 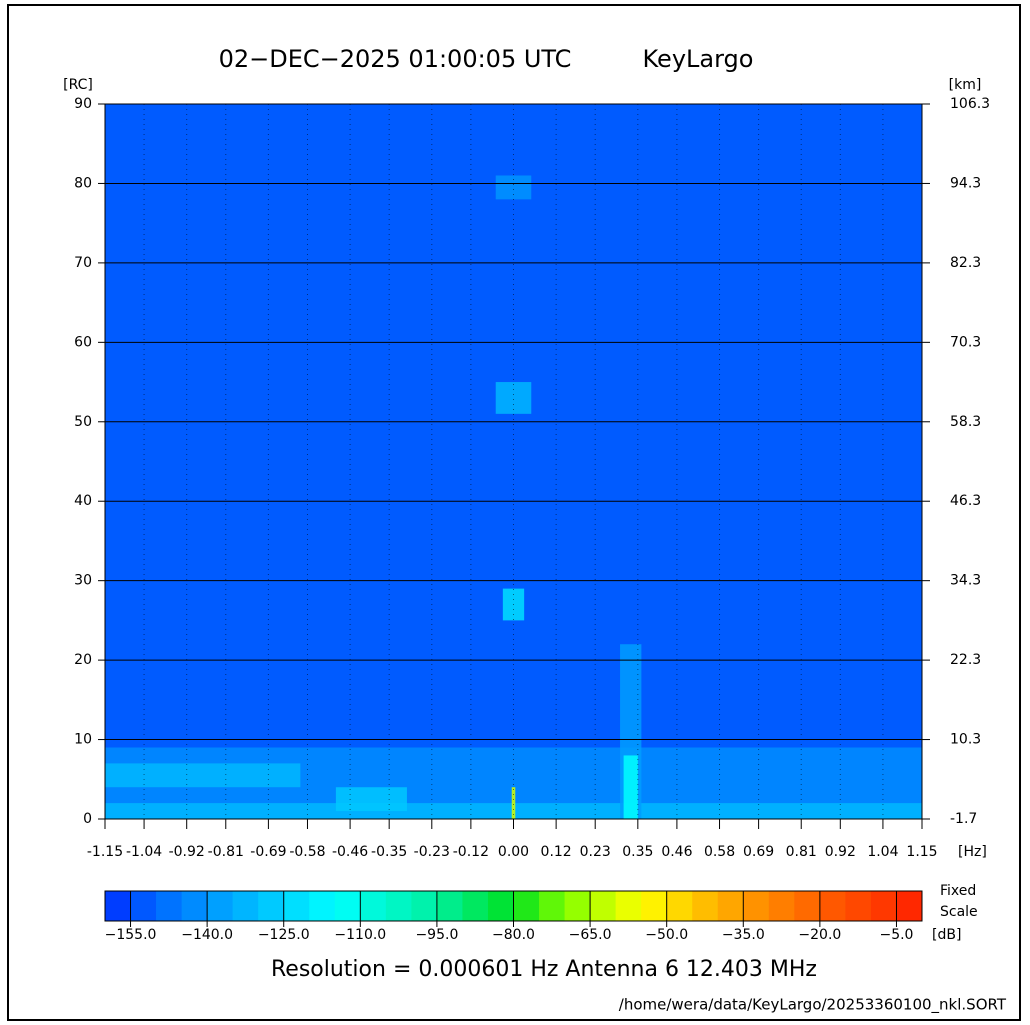 I want to click on y2-tick-label: 106.3, so click(x=970, y=104).